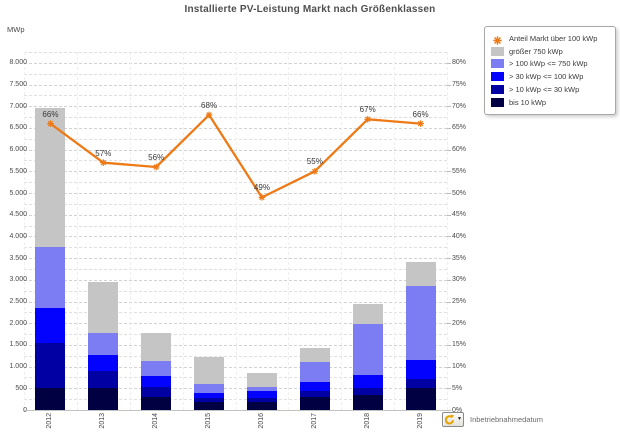 The height and width of the screenshot is (437, 620). What do you see at coordinates (459, 258) in the screenshot?
I see `y-axis-right-tick-label: 35%` at bounding box center [459, 258].